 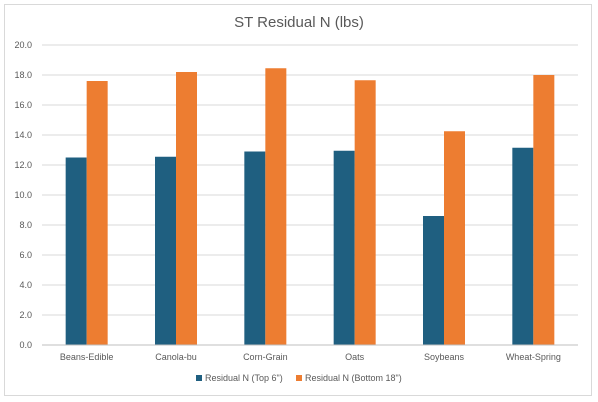 What do you see at coordinates (255, 248) in the screenshot?
I see `bar-top-corn-grain` at bounding box center [255, 248].